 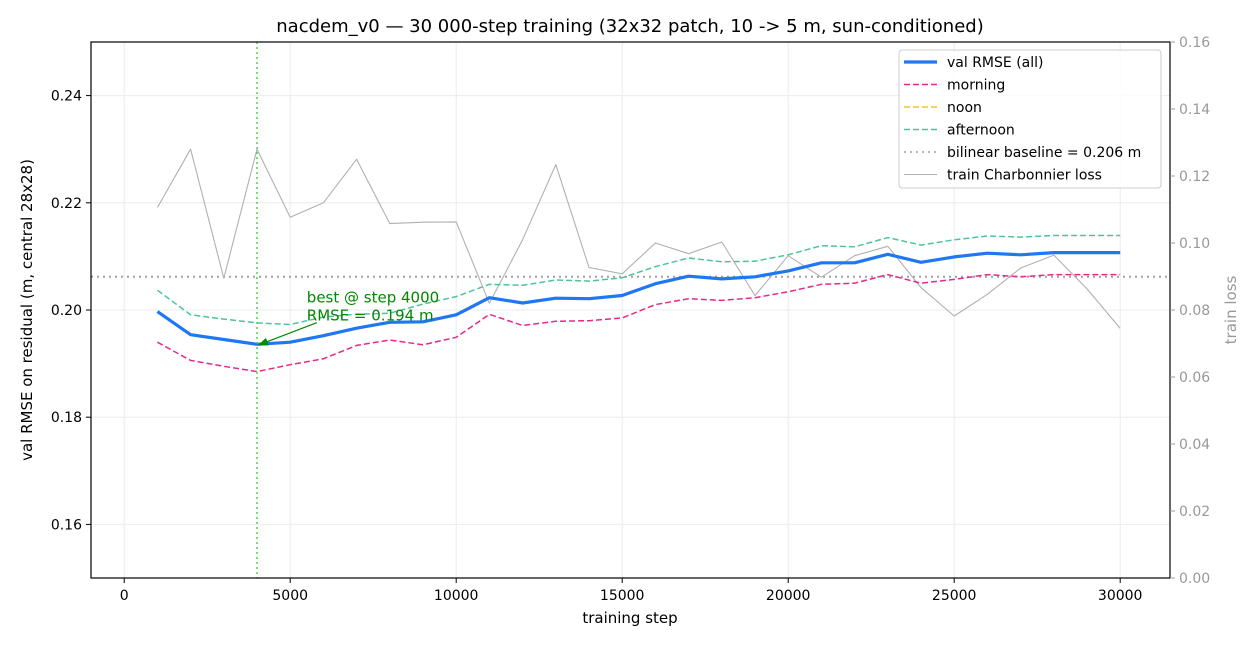 I want to click on y2-tick-label: 0.04, so click(x=1194, y=445).